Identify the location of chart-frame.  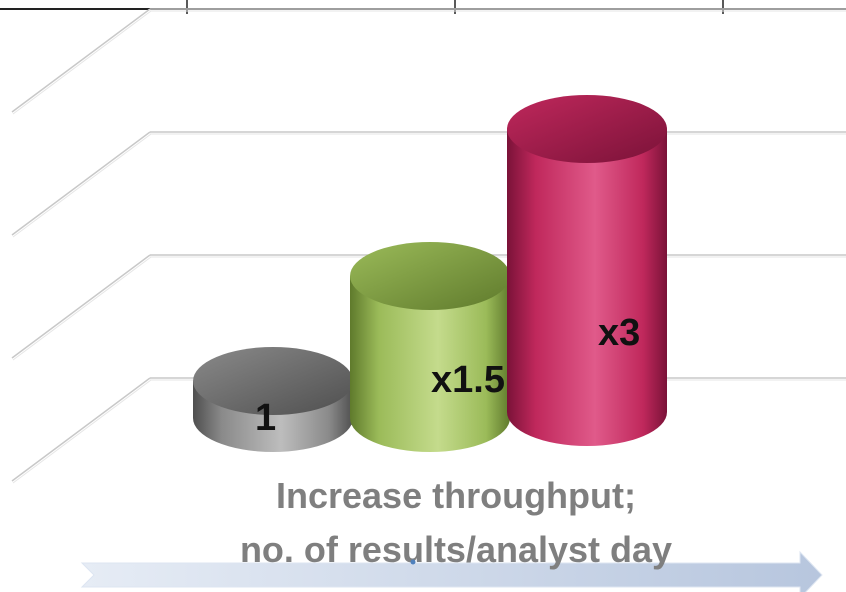
(423, 7).